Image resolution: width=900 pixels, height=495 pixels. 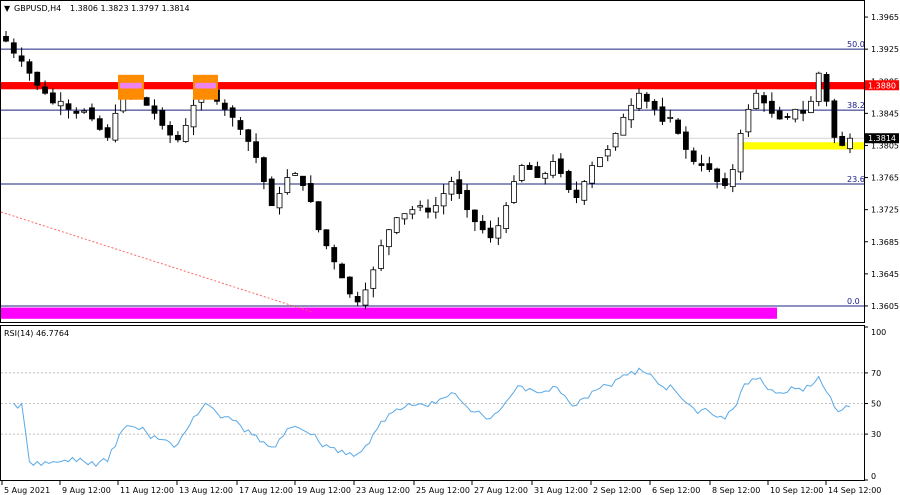 What do you see at coordinates (876, 404) in the screenshot?
I see `rsi-y-tick-label: 50` at bounding box center [876, 404].